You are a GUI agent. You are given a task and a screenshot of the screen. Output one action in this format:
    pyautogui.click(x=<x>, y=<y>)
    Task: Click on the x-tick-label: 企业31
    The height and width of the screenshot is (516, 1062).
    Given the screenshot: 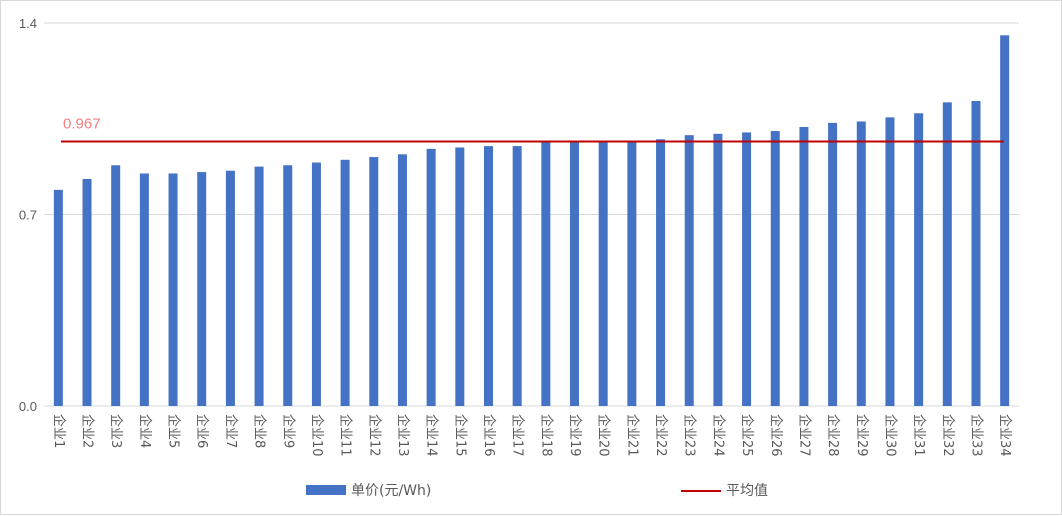 What is the action you would take?
    pyautogui.click(x=919, y=435)
    